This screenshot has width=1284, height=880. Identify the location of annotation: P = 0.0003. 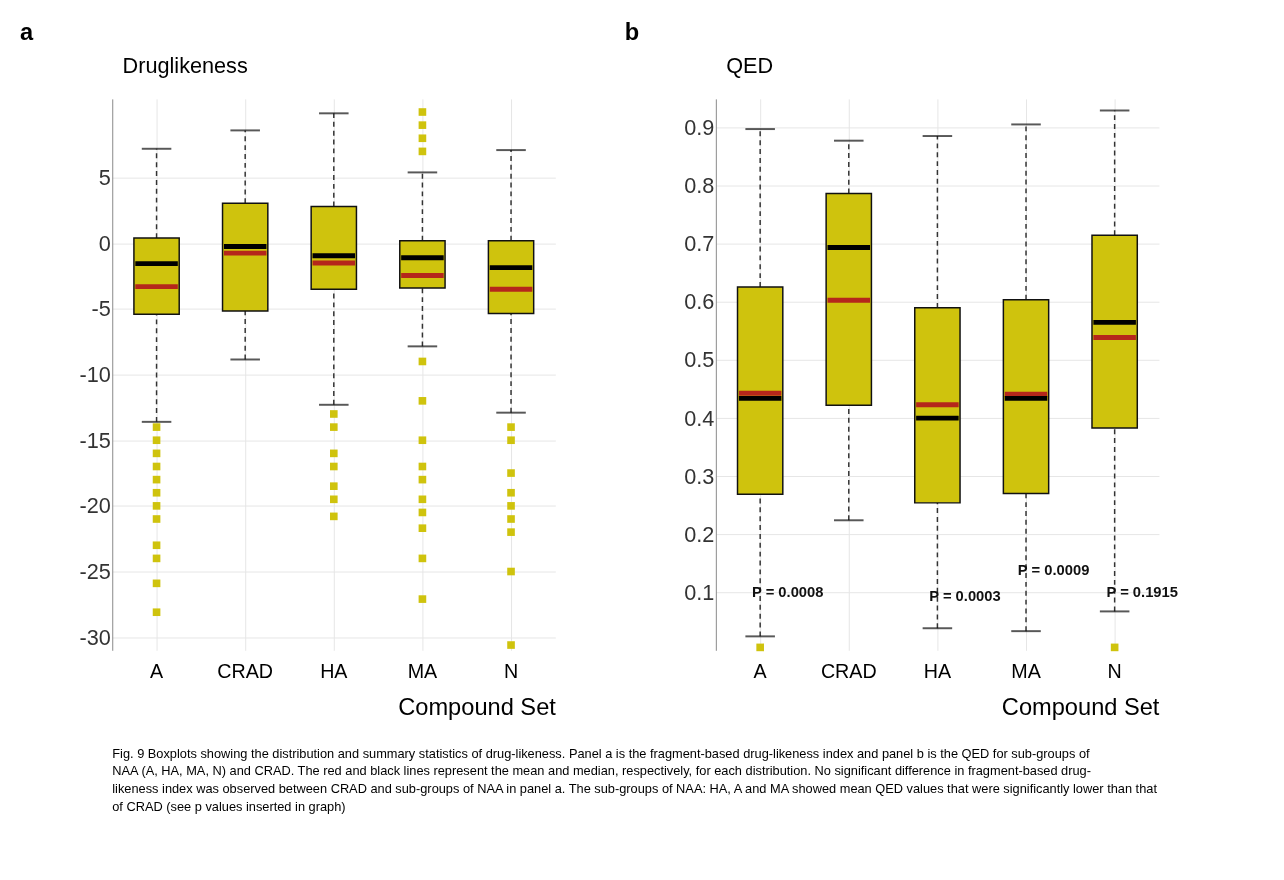
(965, 595).